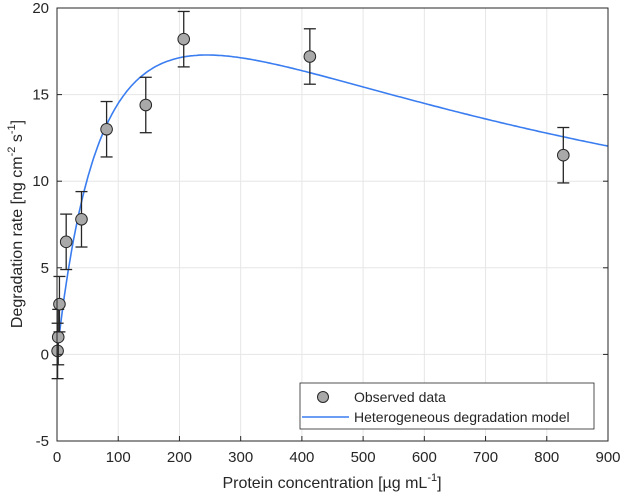 This screenshot has width=623, height=502. Describe the element at coordinates (400, 397) in the screenshot. I see `legend-label-observed: Observed data` at that location.